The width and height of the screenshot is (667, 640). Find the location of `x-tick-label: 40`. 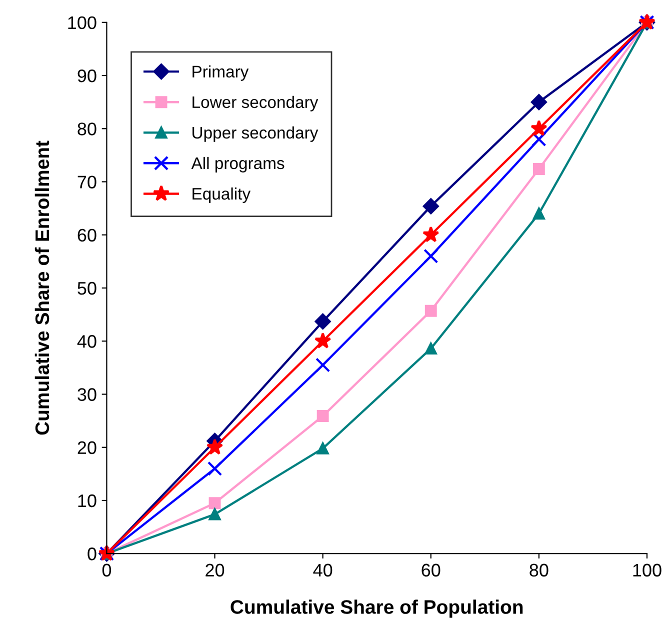

x-tick-label: 40 is located at coordinates (322, 570).